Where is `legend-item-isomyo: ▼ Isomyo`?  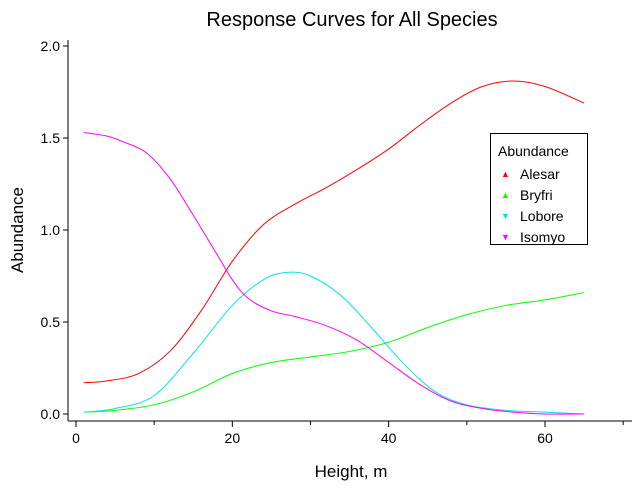 legend-item-isomyo: ▼ Isomyo is located at coordinates (543, 239).